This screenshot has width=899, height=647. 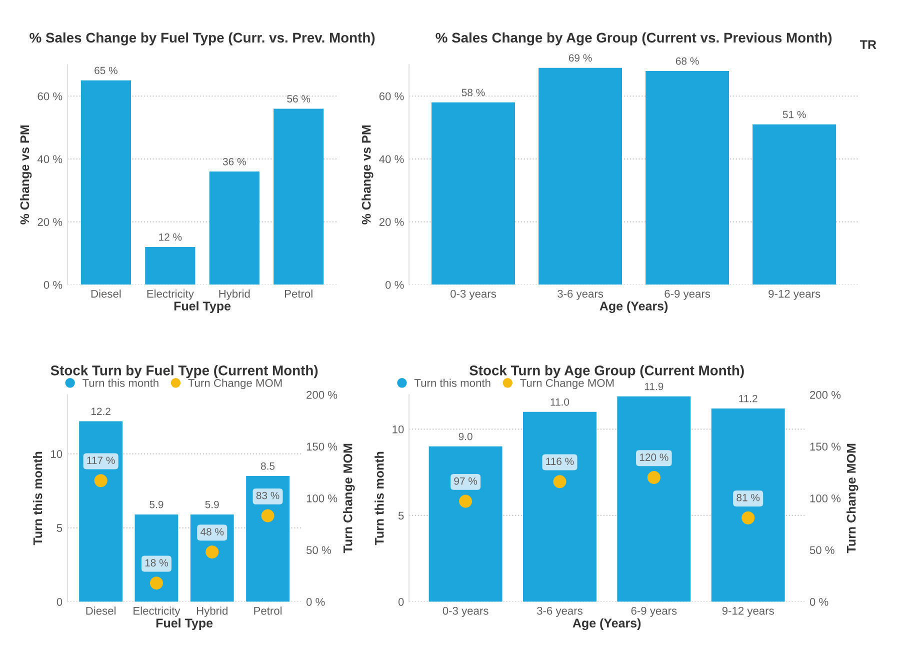 I want to click on data-label: 11.0, so click(x=560, y=402).